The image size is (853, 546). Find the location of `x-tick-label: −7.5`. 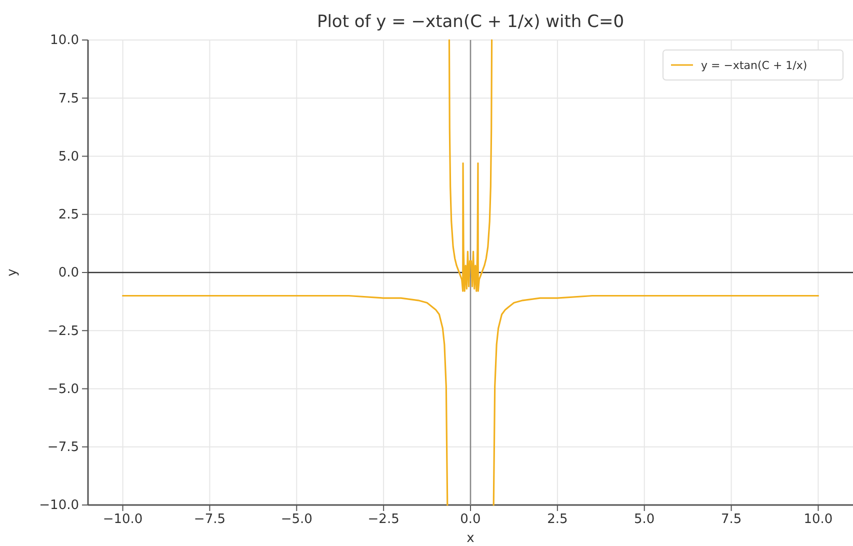

x-tick-label: −7.5 is located at coordinates (210, 520).